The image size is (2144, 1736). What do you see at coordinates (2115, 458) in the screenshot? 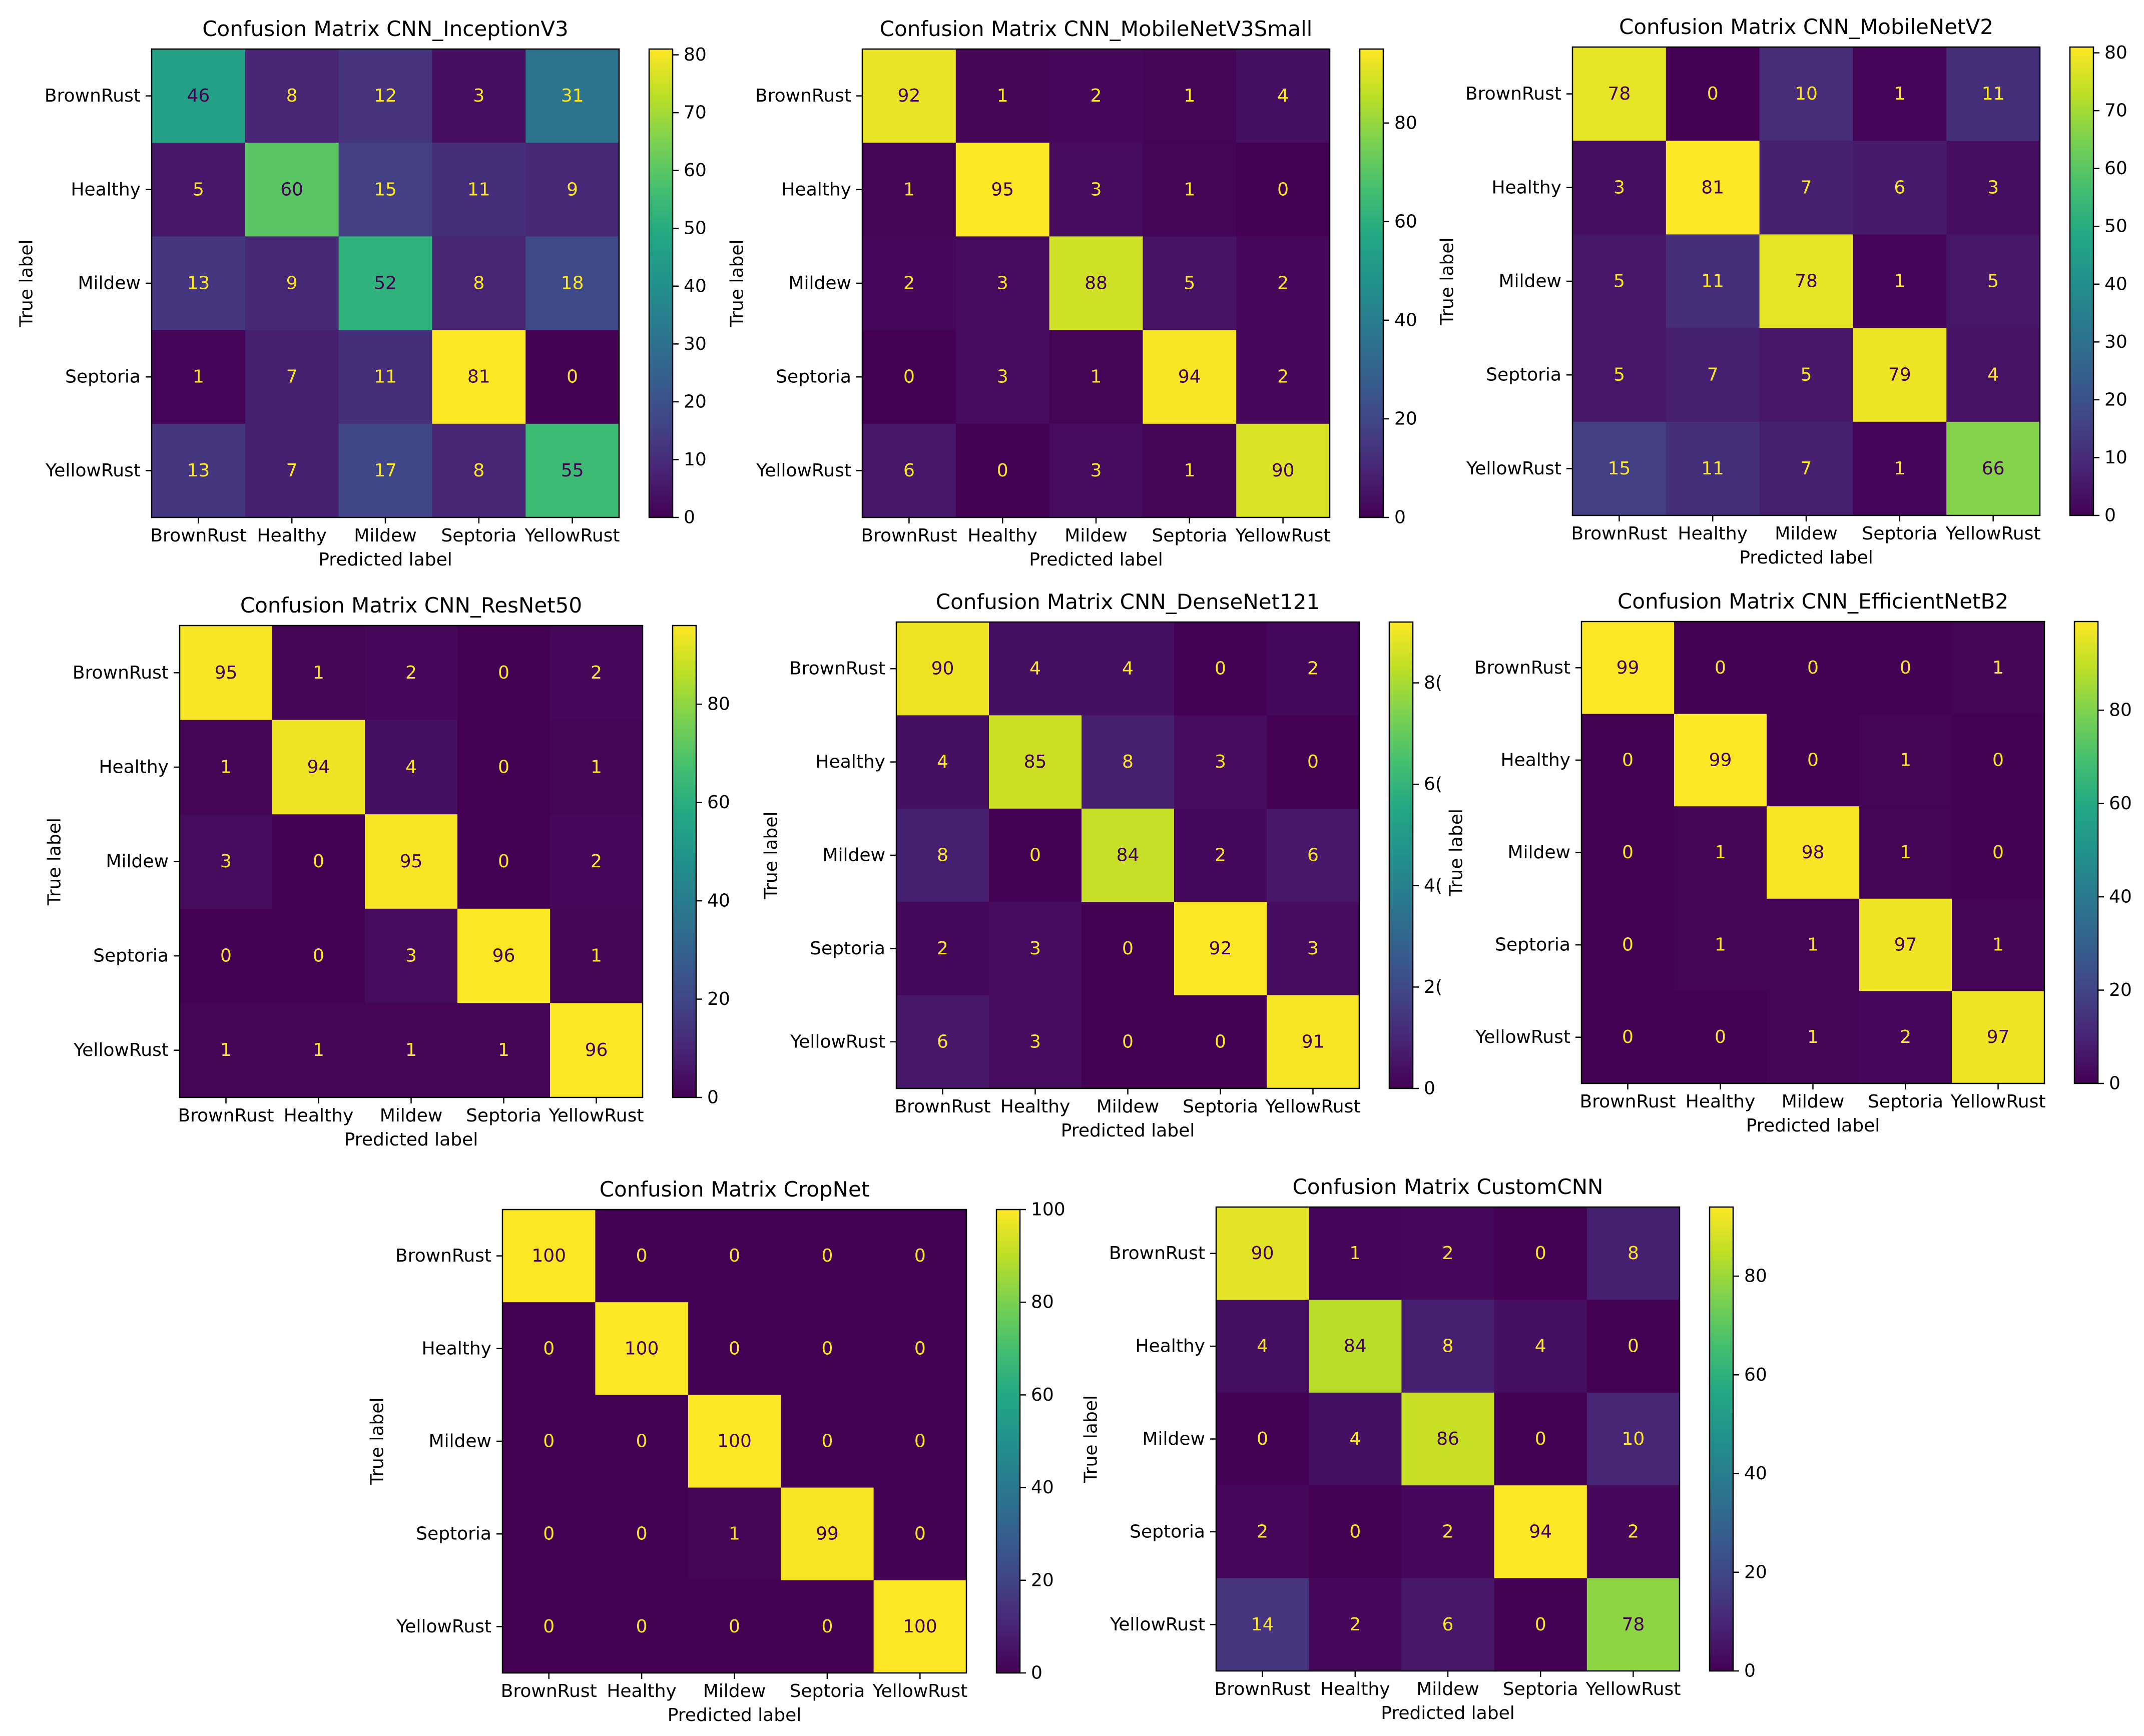
I see `colorbar-tick-label: 10` at bounding box center [2115, 458].